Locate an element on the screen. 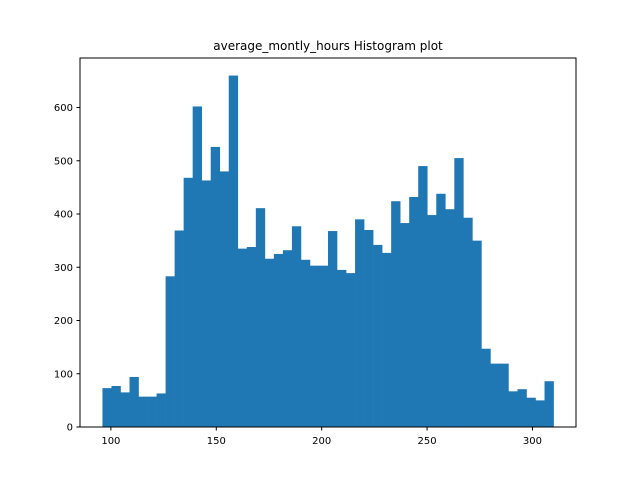 The height and width of the screenshot is (480, 640). y-axis-ticks: 0 100 200 300 400 500 600 is located at coordinates (67, 268).